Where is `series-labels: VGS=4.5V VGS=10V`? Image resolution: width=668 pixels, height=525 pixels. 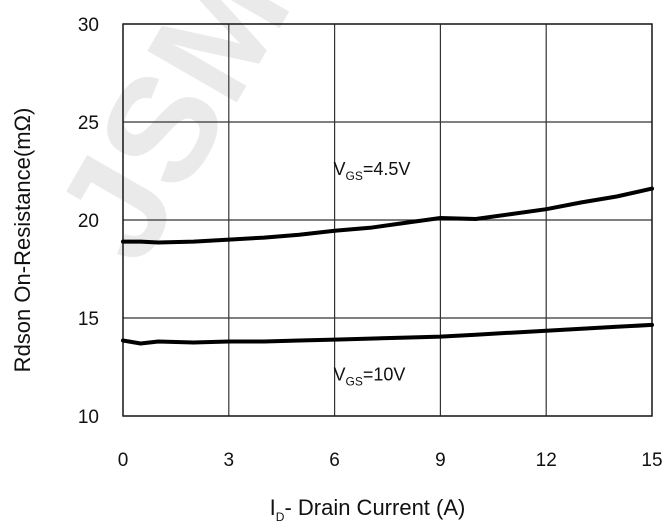
series-labels: VGS=4.5V VGS=10V is located at coordinates (372, 274).